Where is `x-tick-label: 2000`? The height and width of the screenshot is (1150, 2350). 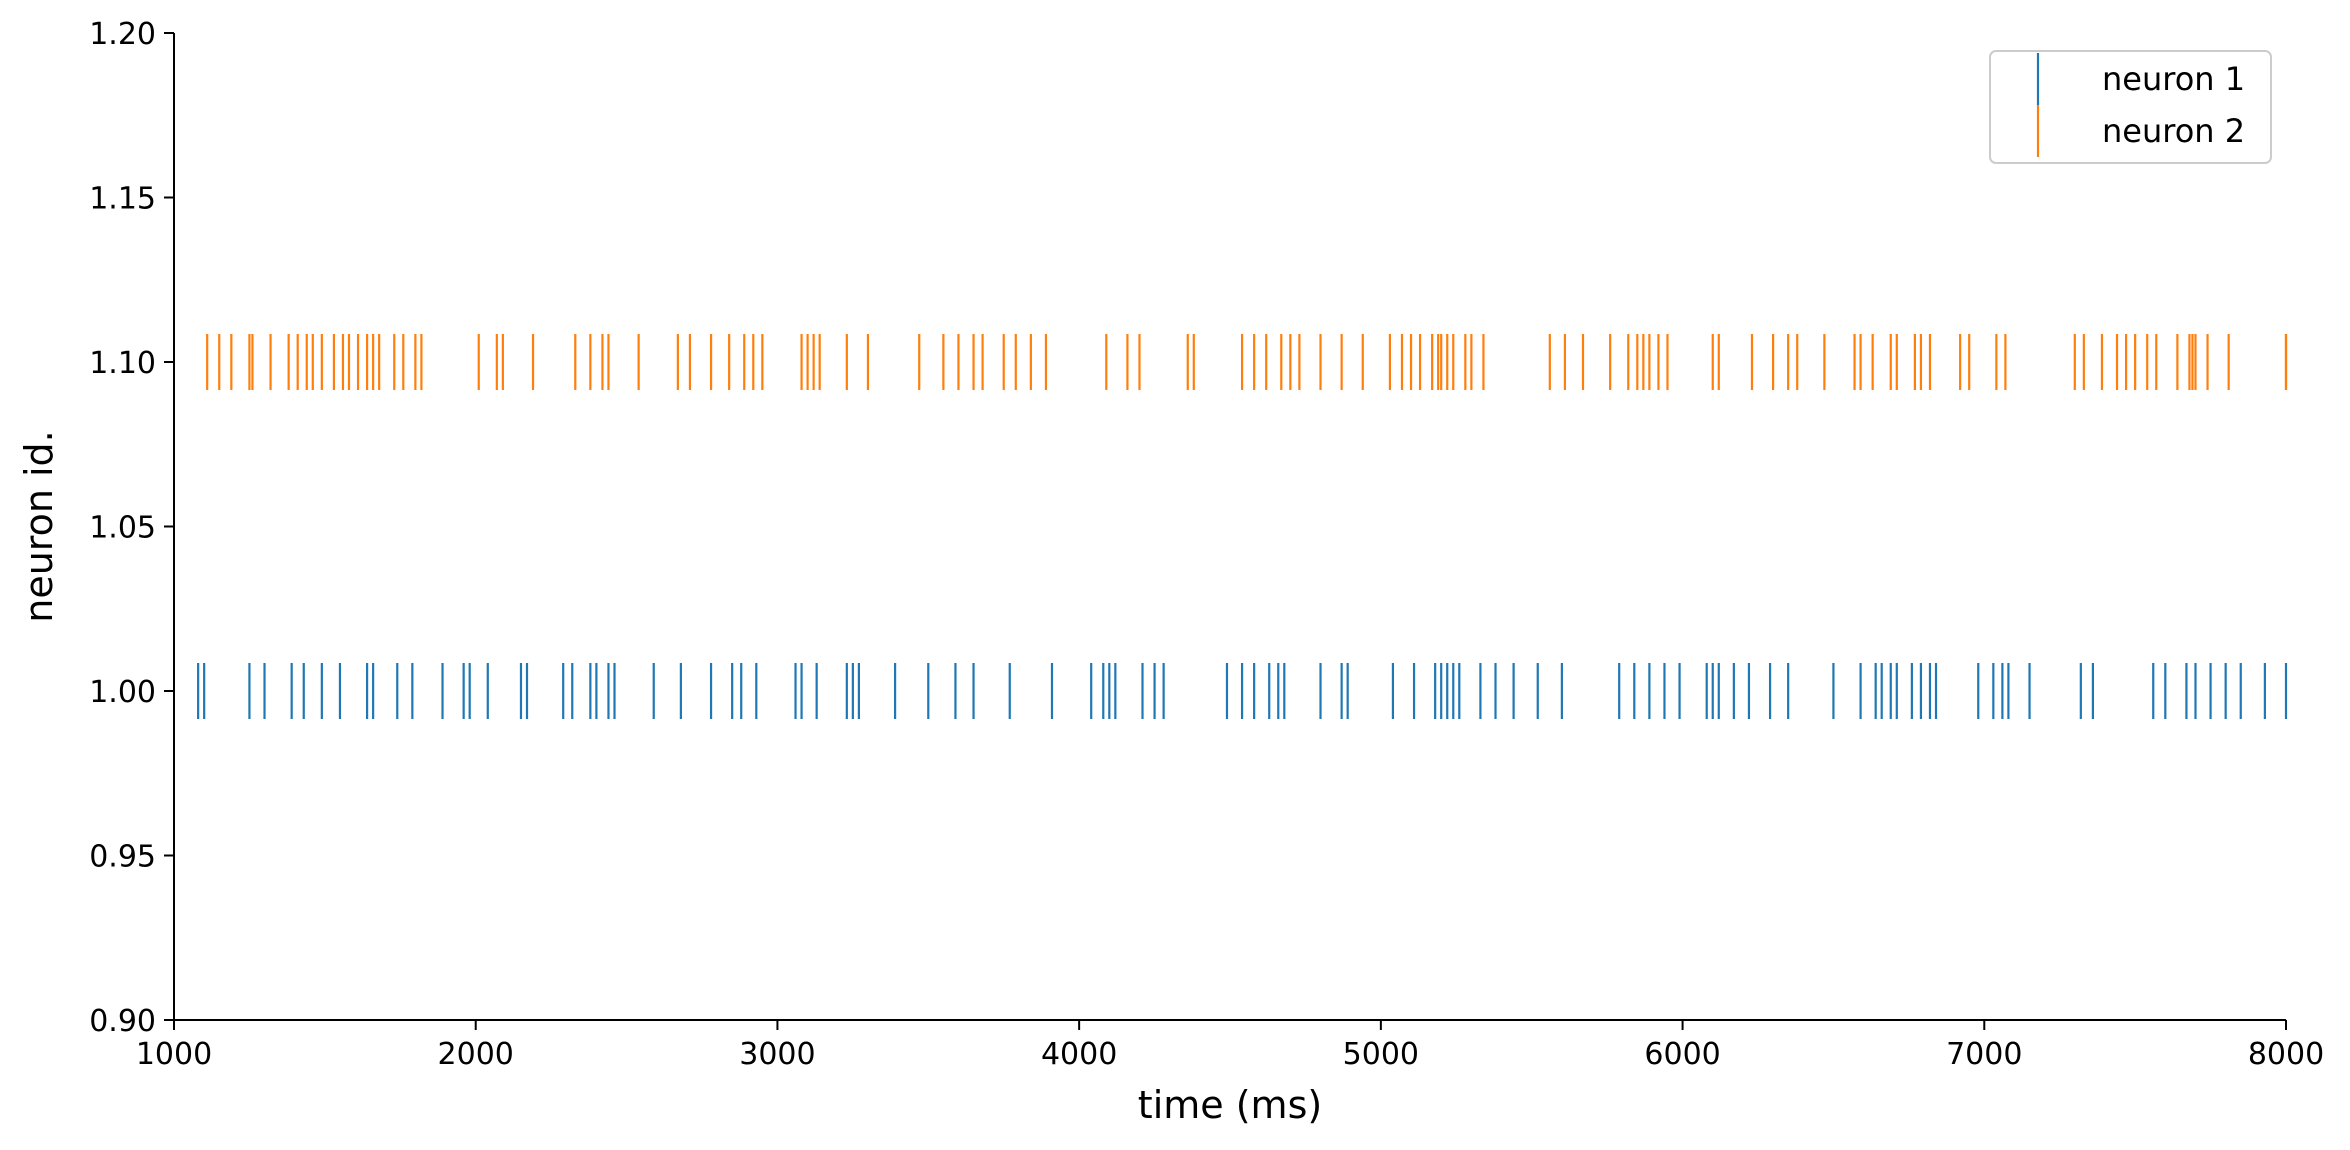
x-tick-label: 2000 is located at coordinates (476, 1054).